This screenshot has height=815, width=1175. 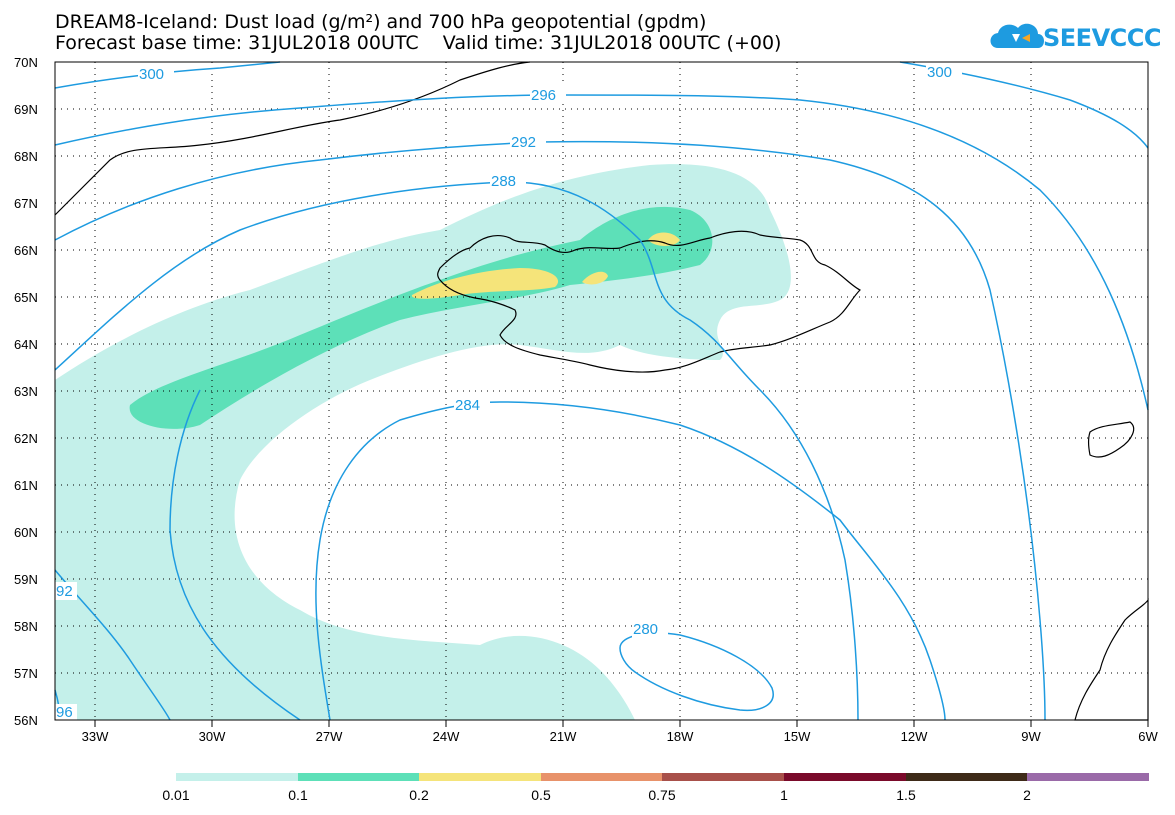 I want to click on legend-colorbar, so click(x=662, y=777).